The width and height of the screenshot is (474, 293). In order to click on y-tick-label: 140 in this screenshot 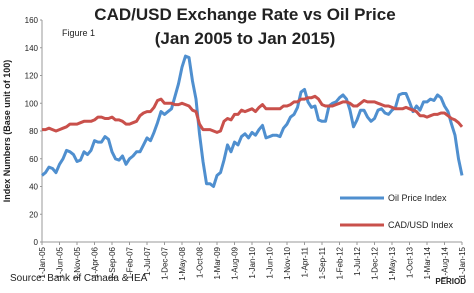, I will do `click(32, 48)`.